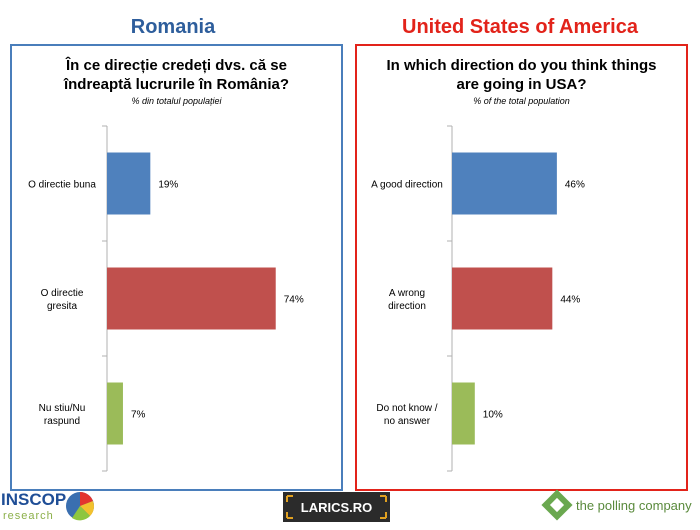 This screenshot has width=700, height=530. Describe the element at coordinates (62, 421) in the screenshot. I see `romania-category-label-line: raspund` at that location.